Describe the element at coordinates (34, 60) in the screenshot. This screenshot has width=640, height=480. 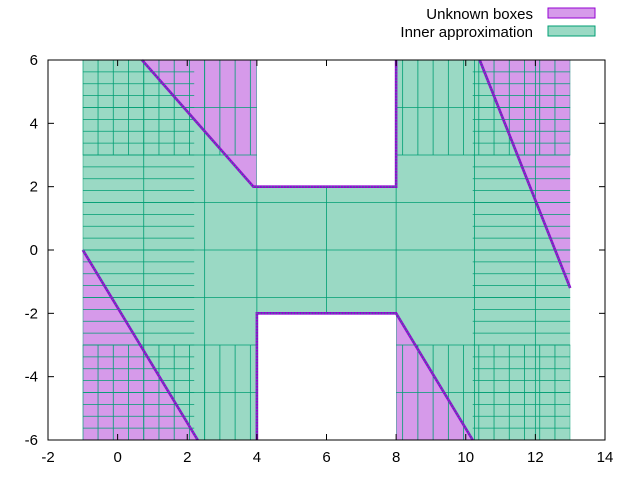
I see `y-tick-label: 6` at that location.